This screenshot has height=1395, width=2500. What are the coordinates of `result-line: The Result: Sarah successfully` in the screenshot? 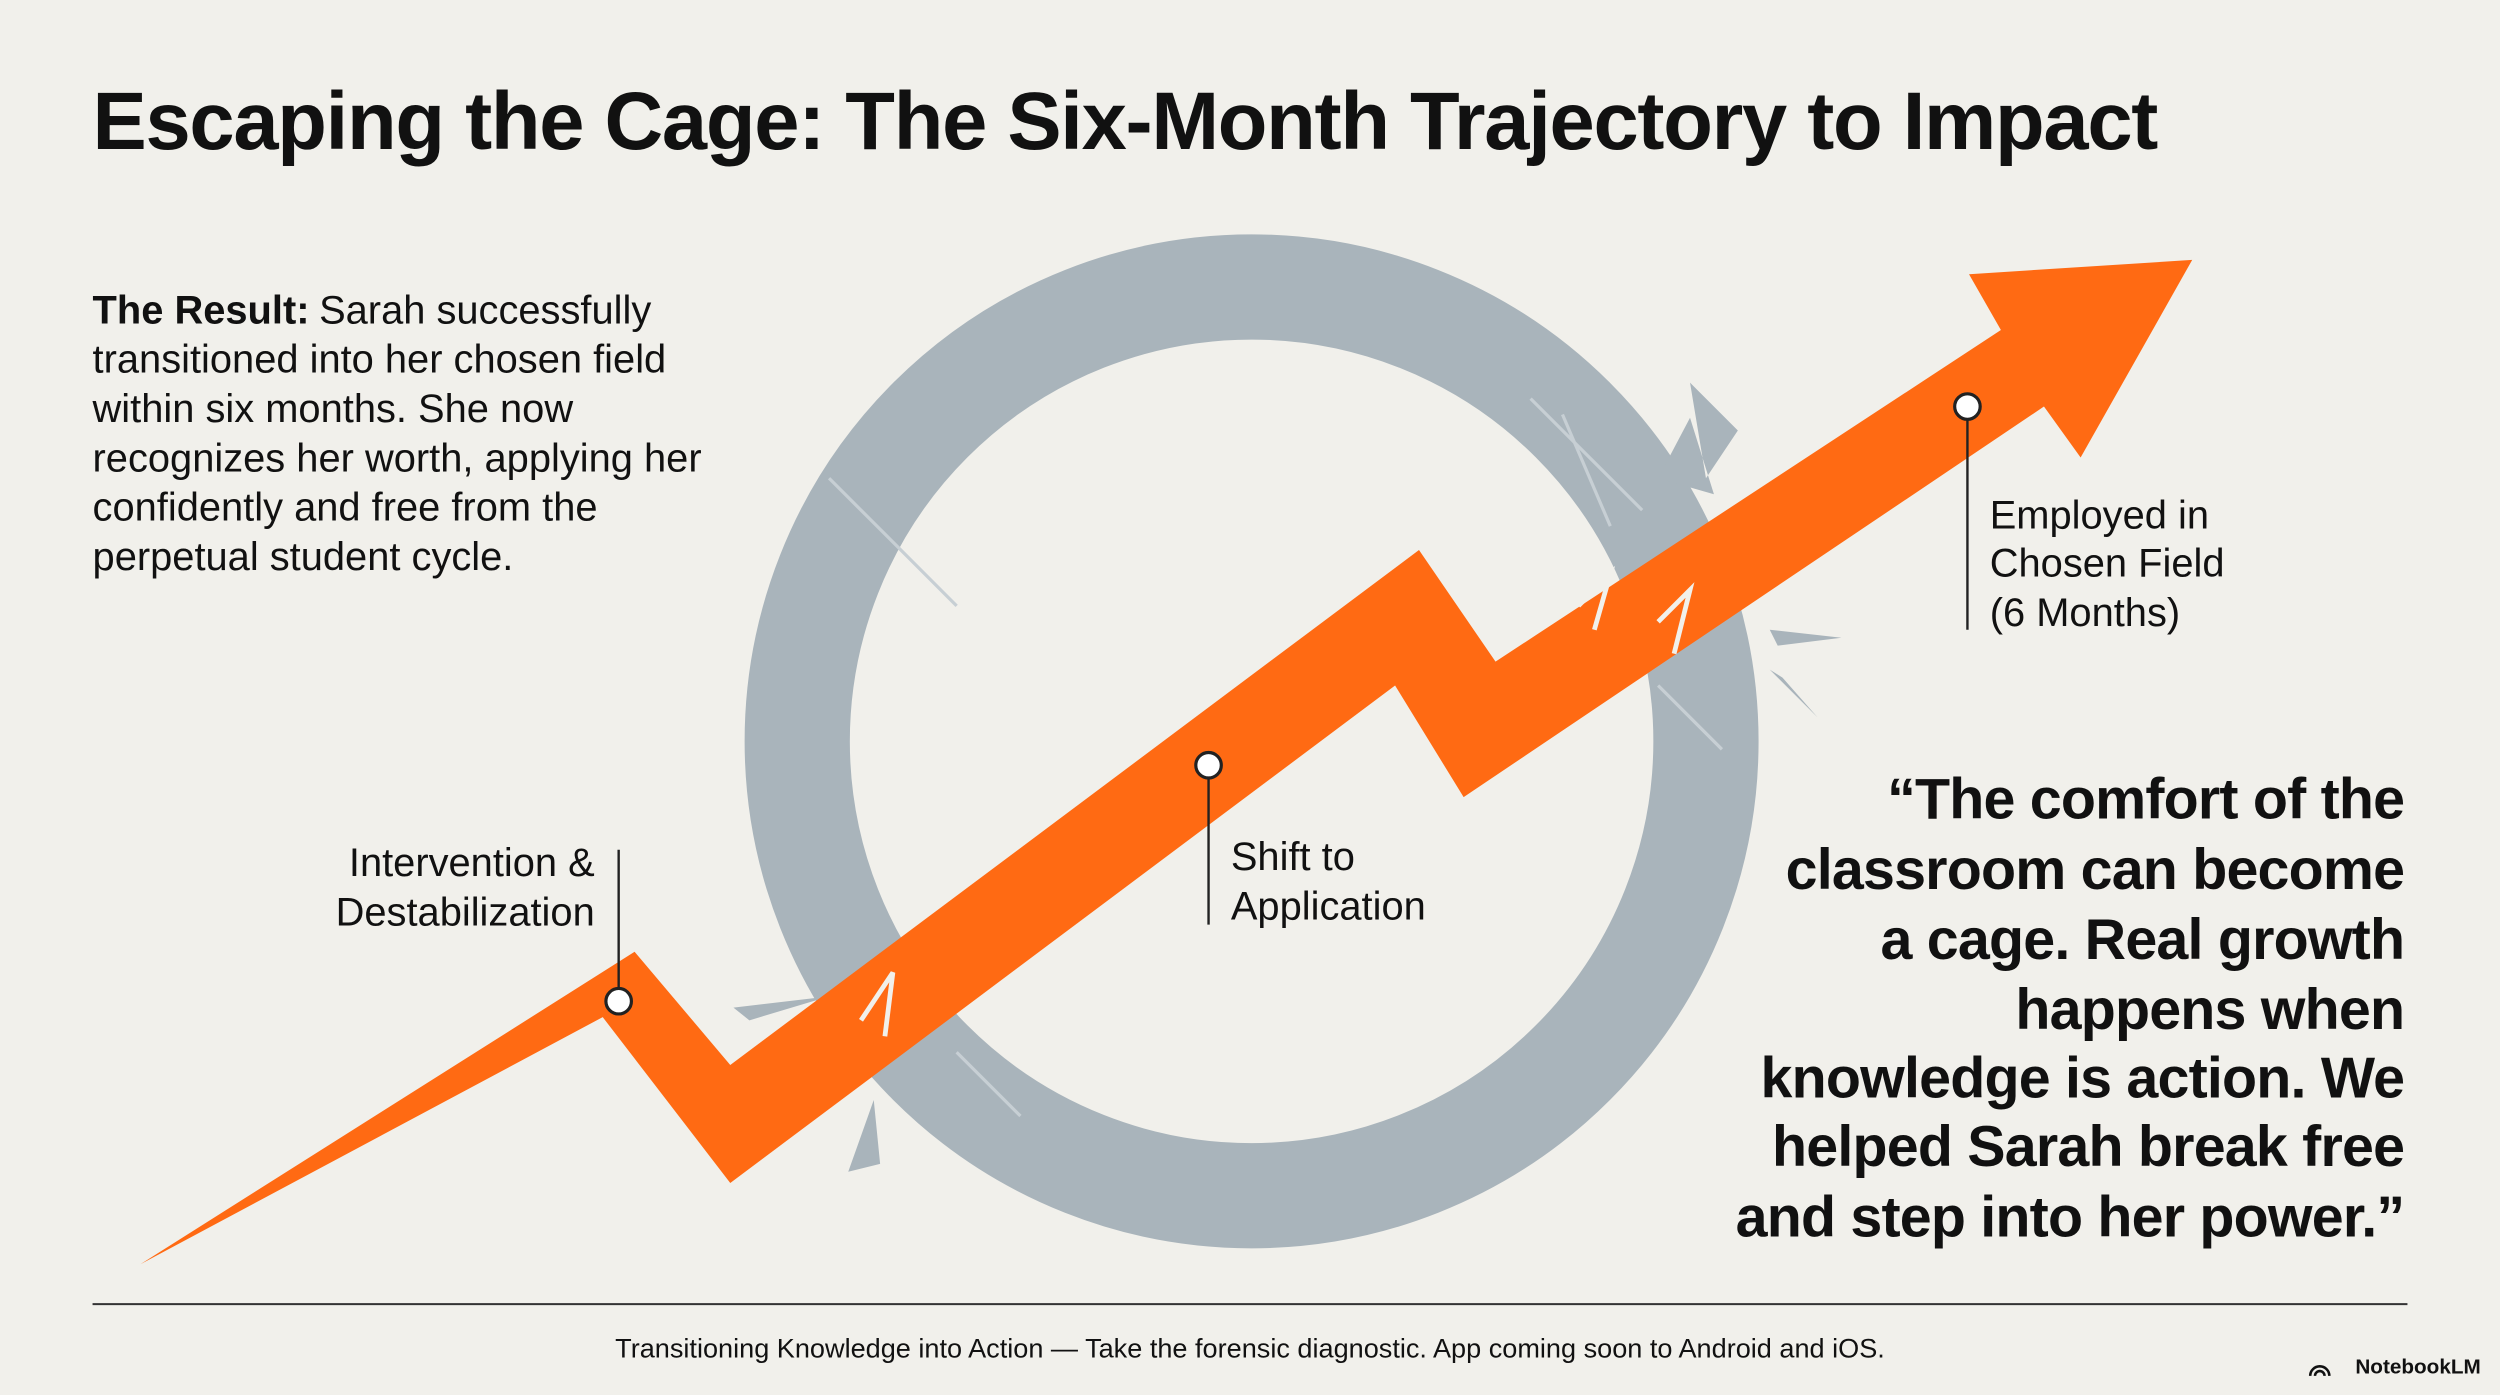 It's located at (372, 310).